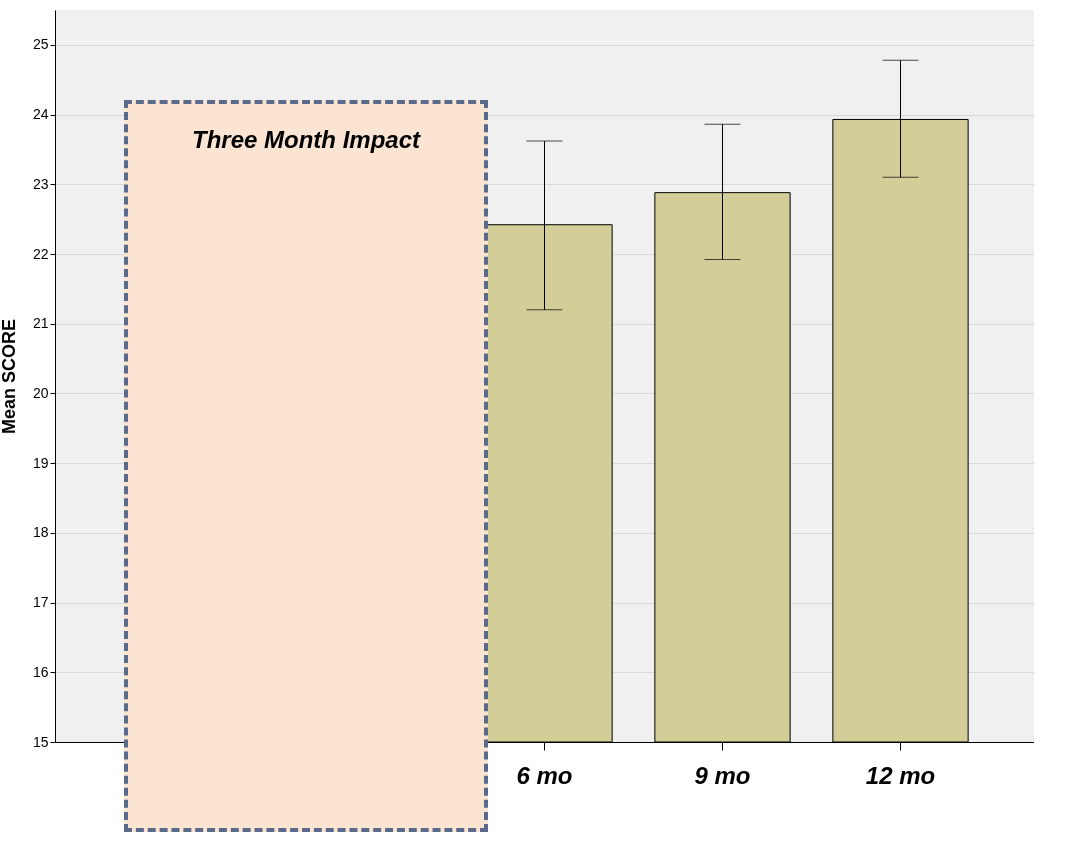 The image size is (1074, 842). What do you see at coordinates (40, 741) in the screenshot?
I see `y-tick-label: 15` at bounding box center [40, 741].